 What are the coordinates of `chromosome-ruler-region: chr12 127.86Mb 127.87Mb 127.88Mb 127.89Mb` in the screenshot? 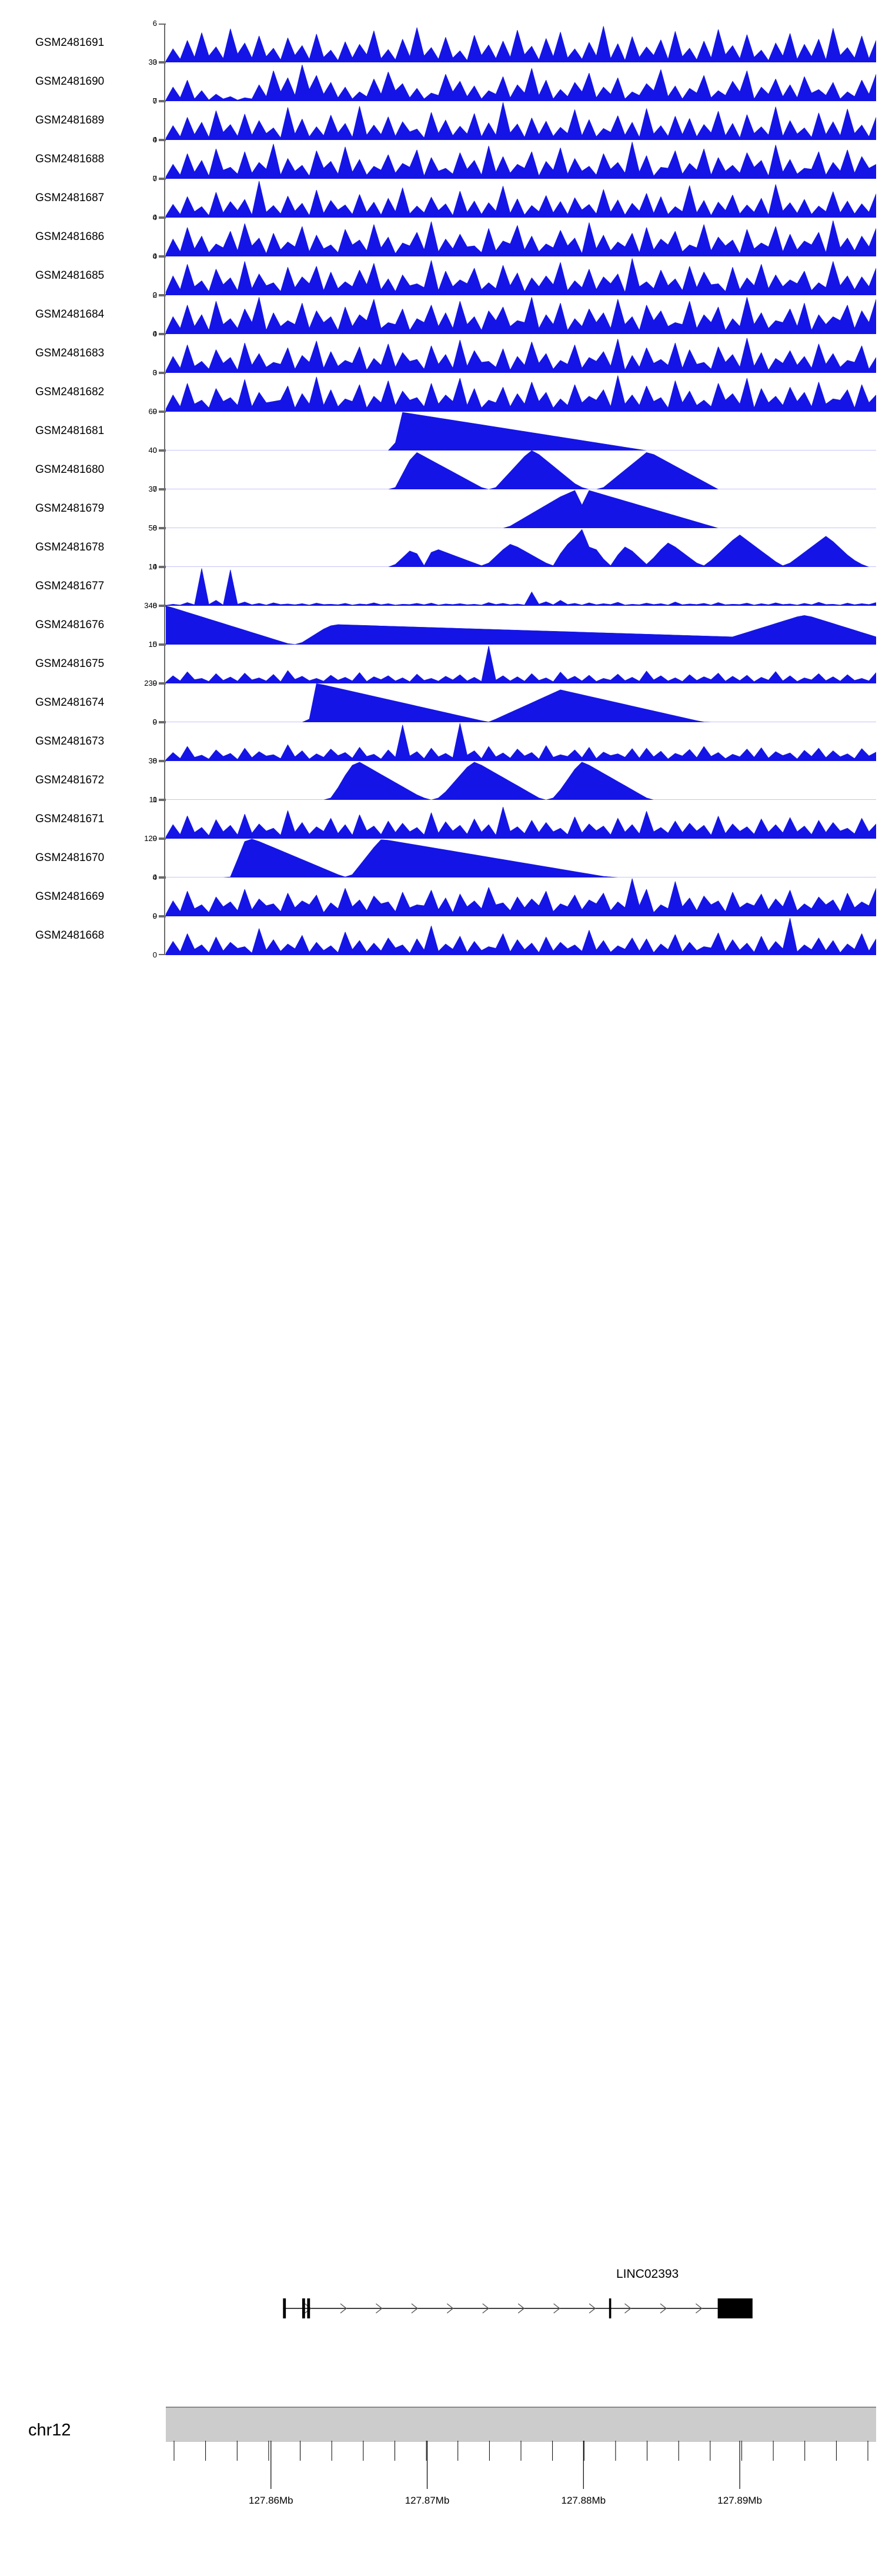 It's located at (441, 2482).